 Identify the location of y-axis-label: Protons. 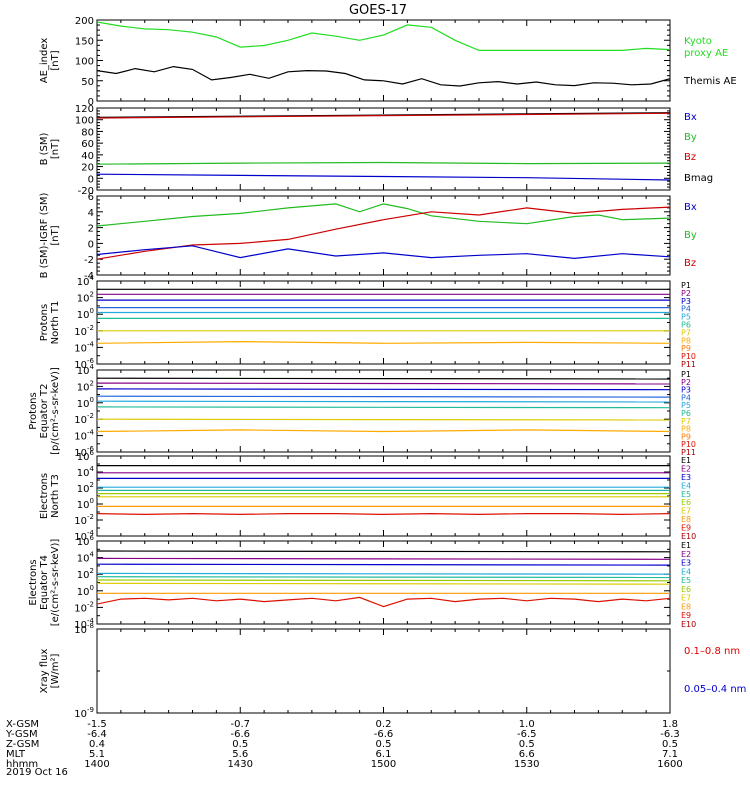
(33, 410).